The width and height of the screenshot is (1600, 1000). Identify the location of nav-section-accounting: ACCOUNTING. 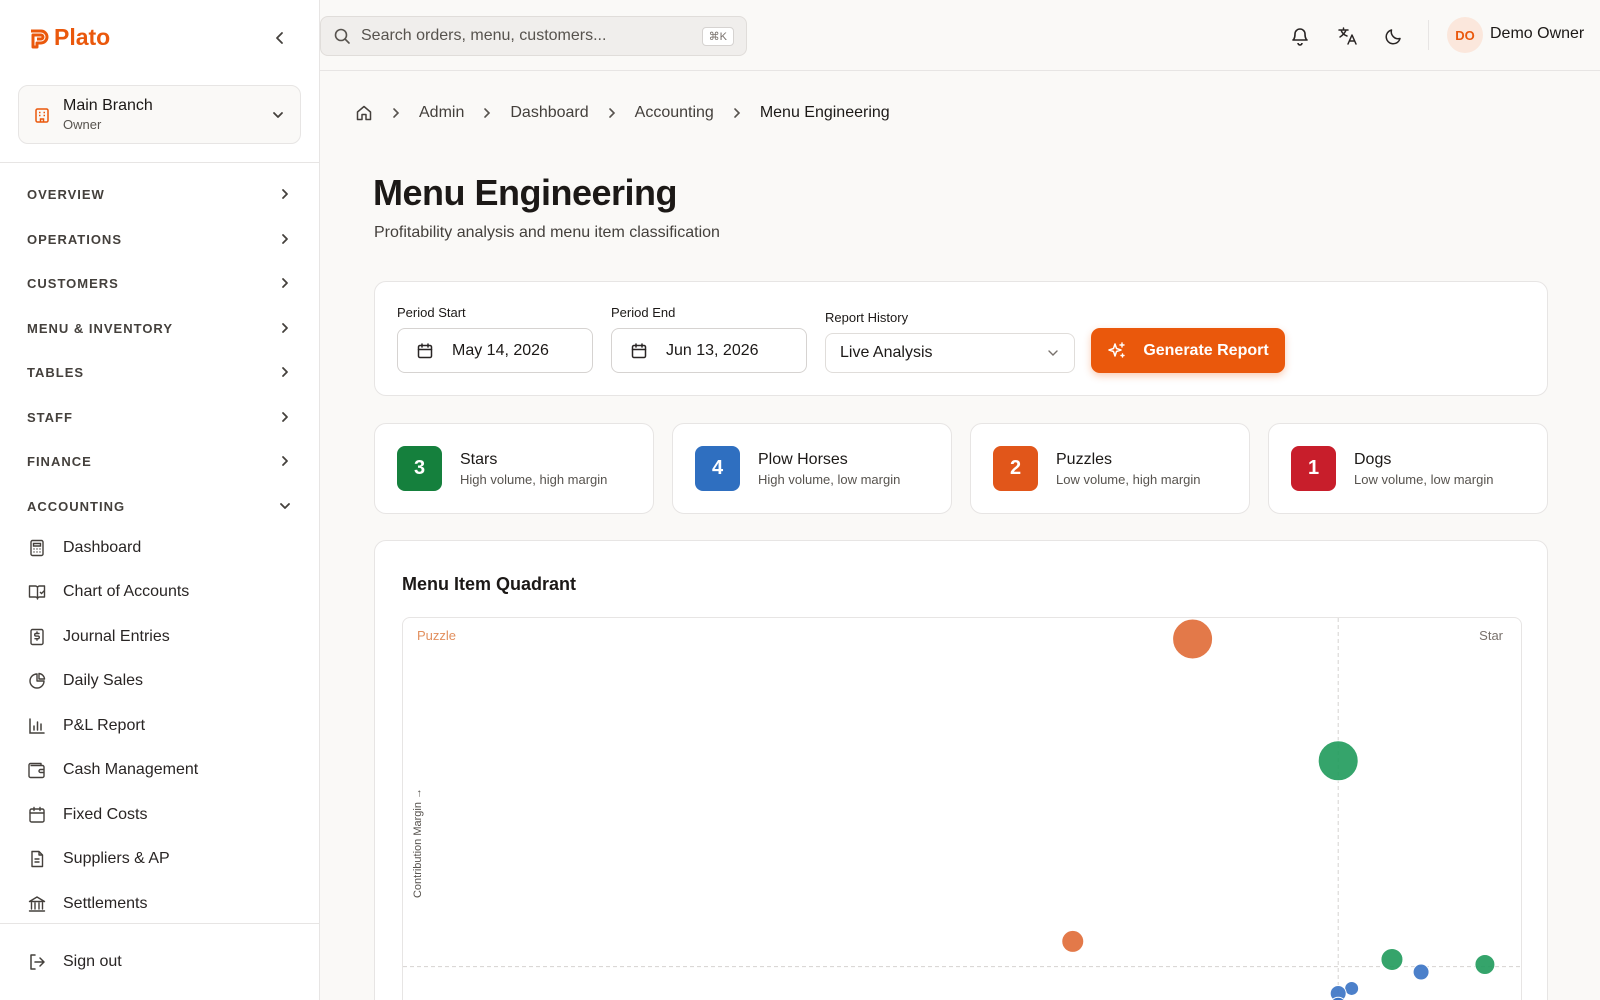
(160, 506).